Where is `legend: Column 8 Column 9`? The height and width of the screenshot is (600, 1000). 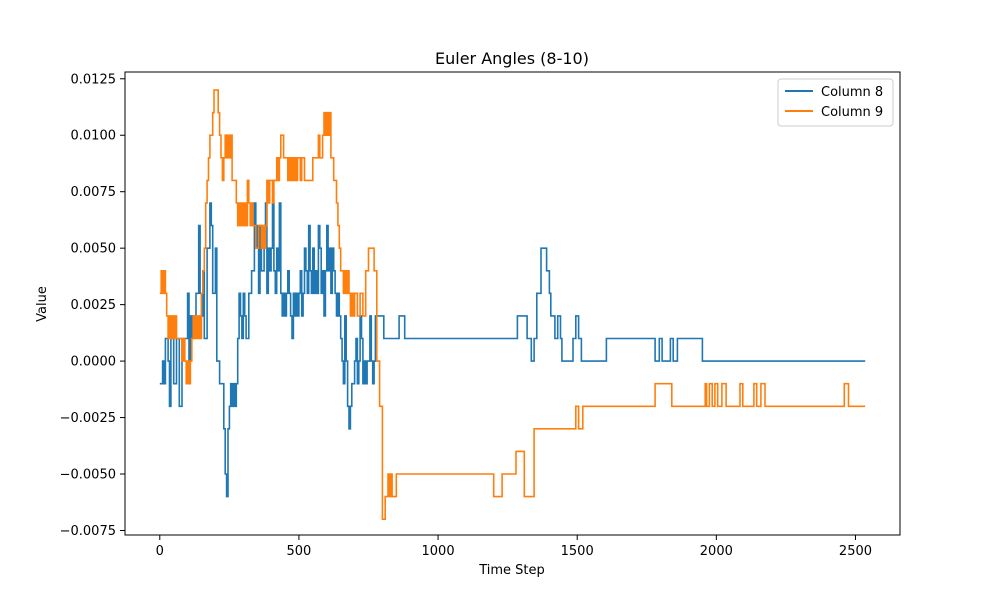
legend: Column 8 Column 9 is located at coordinates (835, 102).